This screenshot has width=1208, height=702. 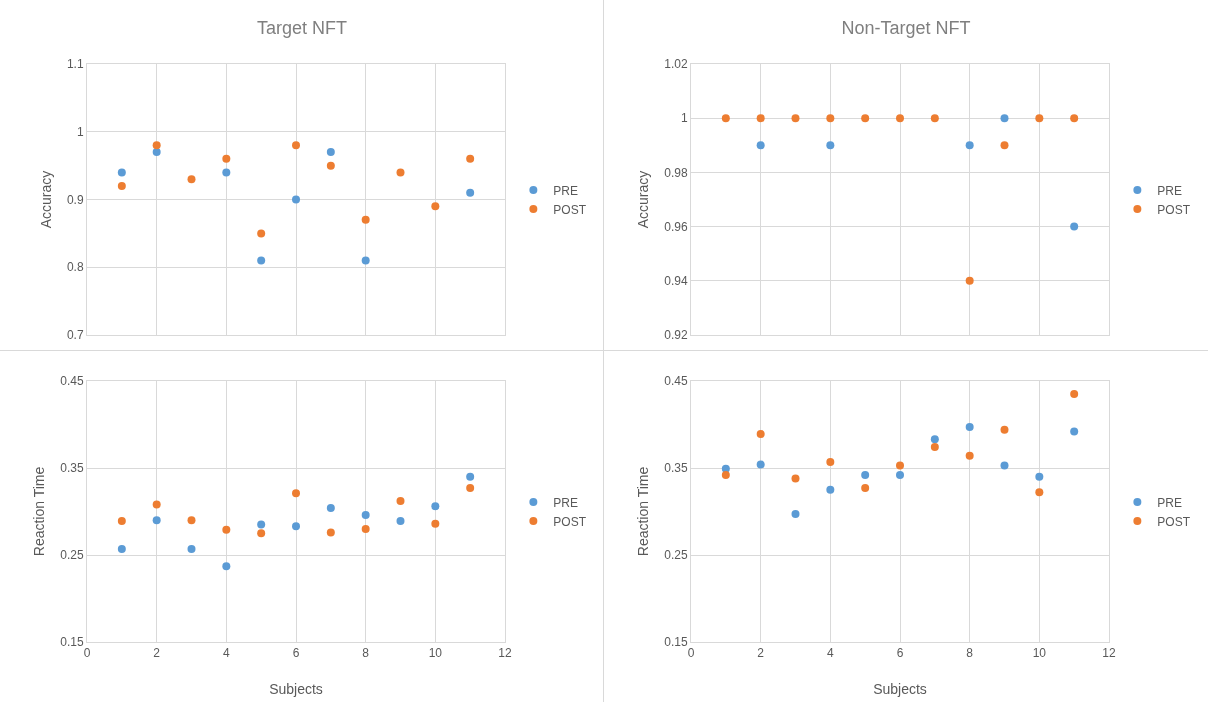 I want to click on chart-title: Non-Target NFT, so click(x=906, y=27).